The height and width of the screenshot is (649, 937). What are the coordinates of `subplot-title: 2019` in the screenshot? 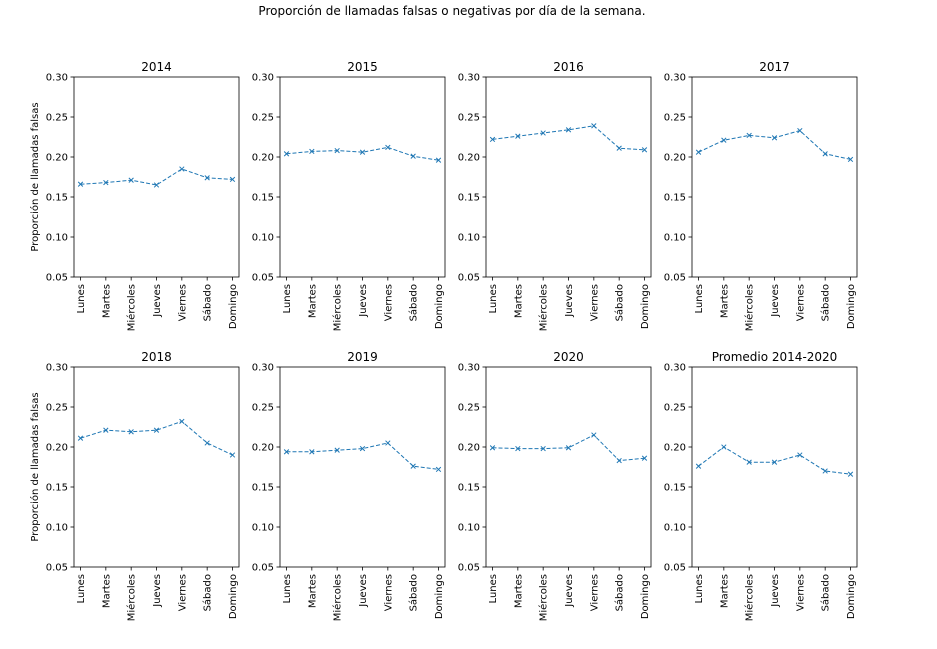 It's located at (362, 357).